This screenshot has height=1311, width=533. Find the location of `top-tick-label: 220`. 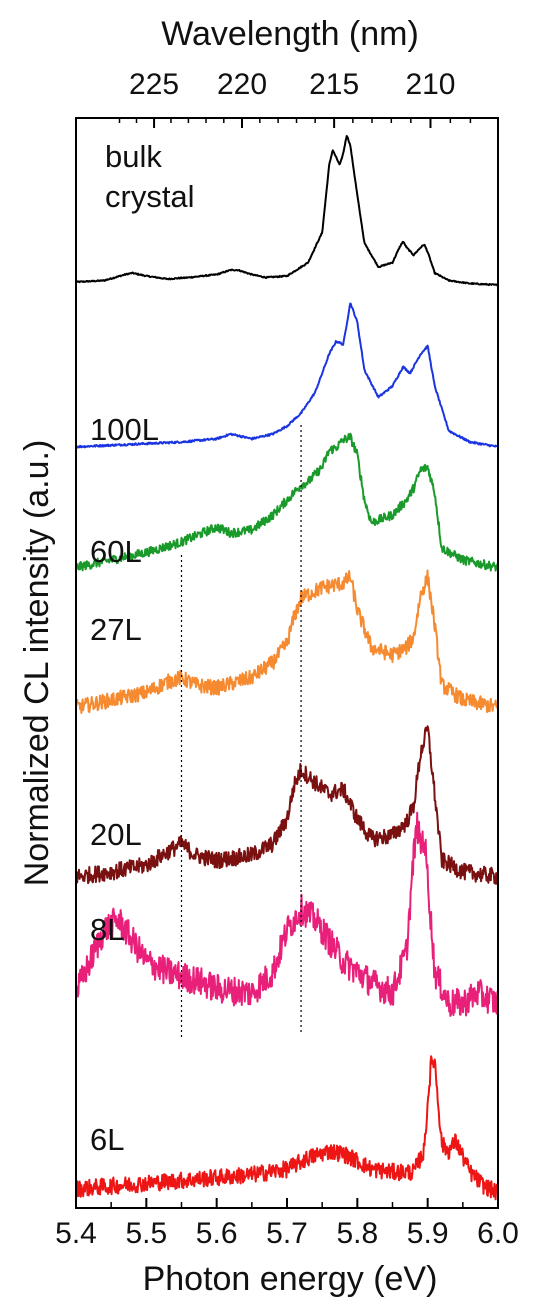

top-tick-label: 220 is located at coordinates (242, 84).